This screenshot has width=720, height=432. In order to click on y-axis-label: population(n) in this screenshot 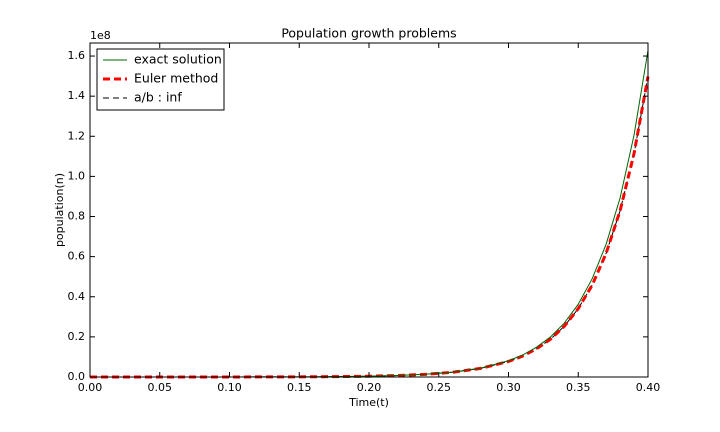, I will do `click(59, 210)`.